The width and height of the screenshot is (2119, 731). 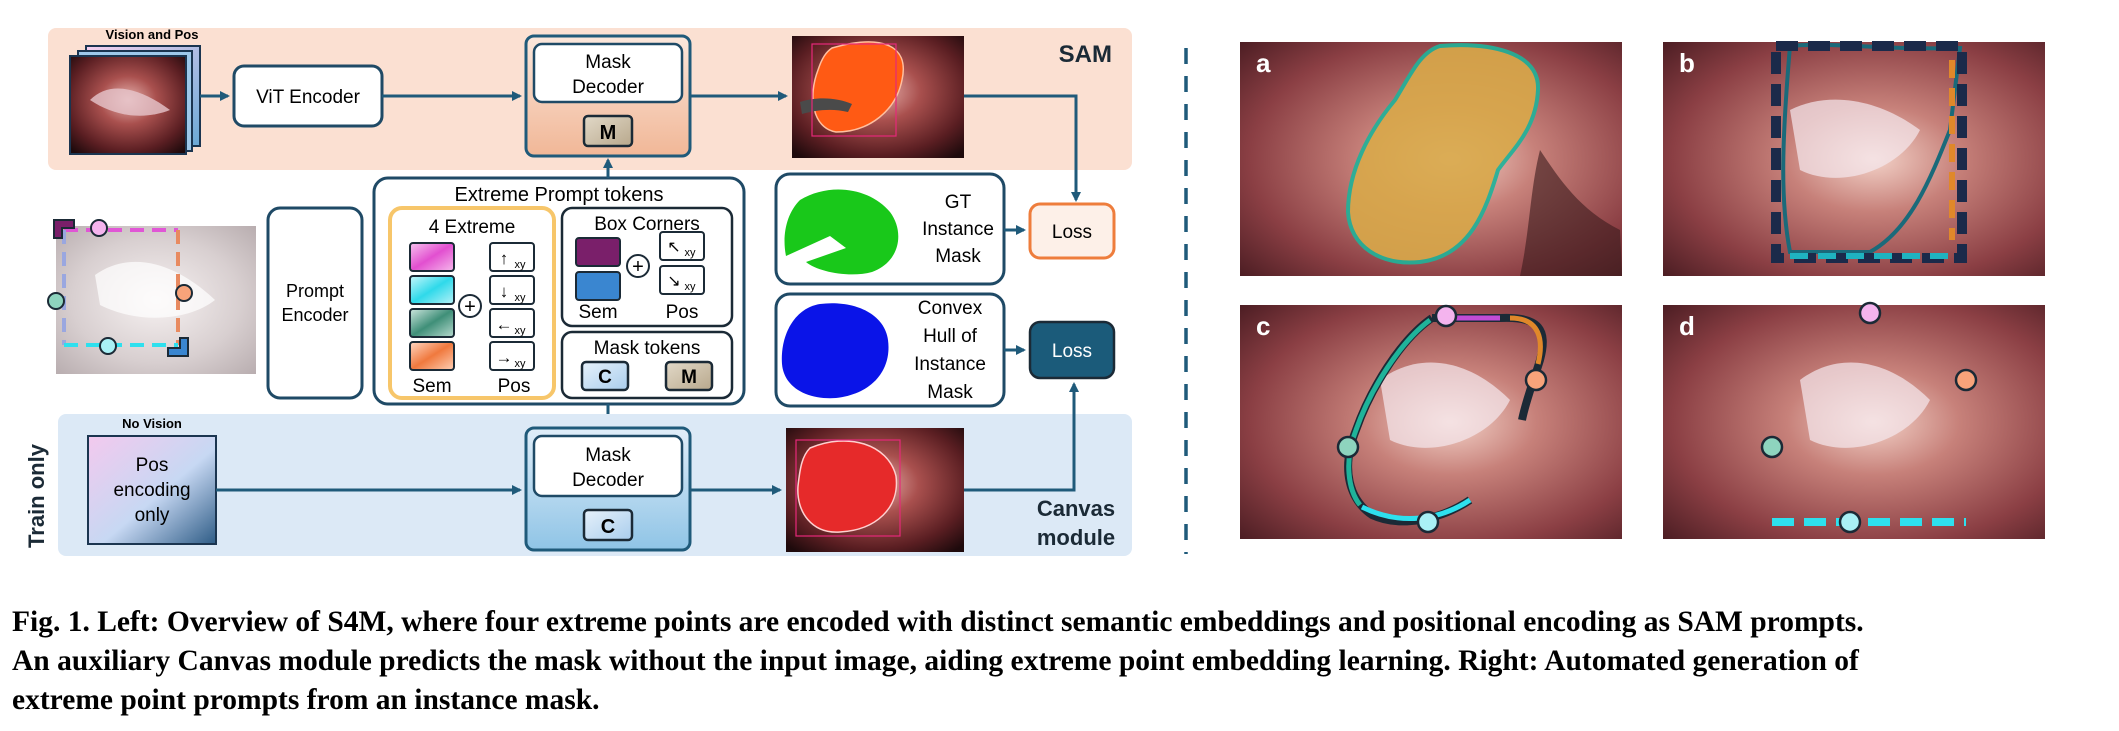 What do you see at coordinates (1428, 522) in the screenshot?
I see `panel-c-bottom-dot` at bounding box center [1428, 522].